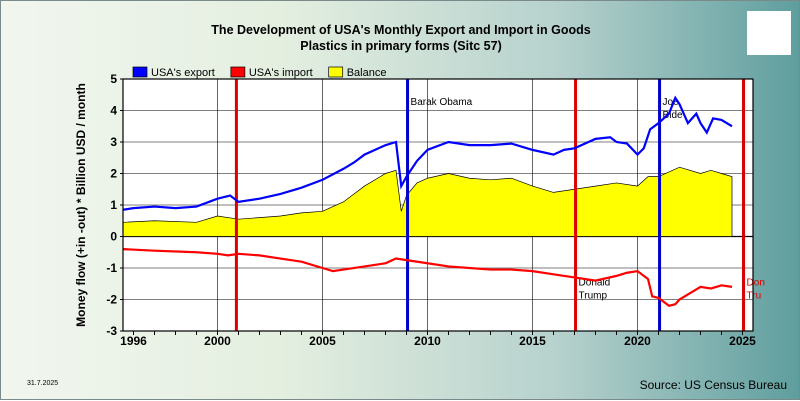 The height and width of the screenshot is (401, 800). I want to click on president-label: Joe, so click(671, 102).